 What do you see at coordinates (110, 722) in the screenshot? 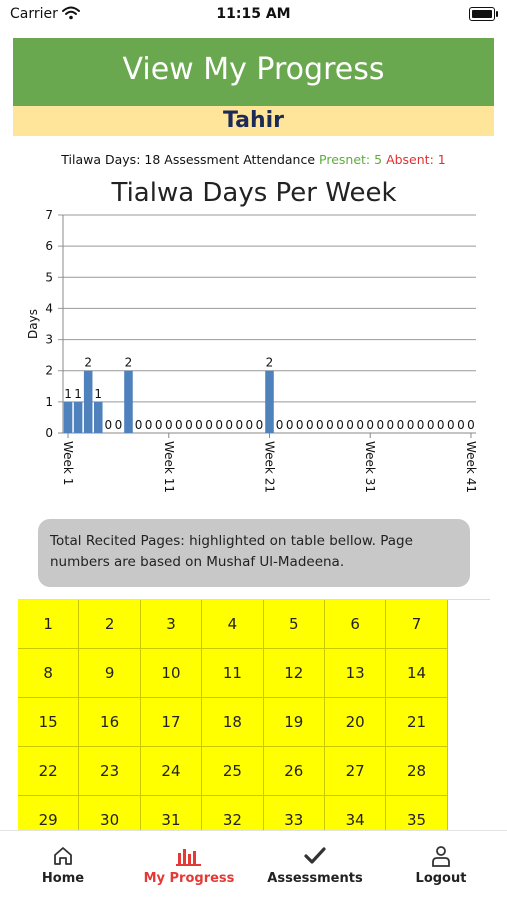
I see `page-cell: 16` at bounding box center [110, 722].